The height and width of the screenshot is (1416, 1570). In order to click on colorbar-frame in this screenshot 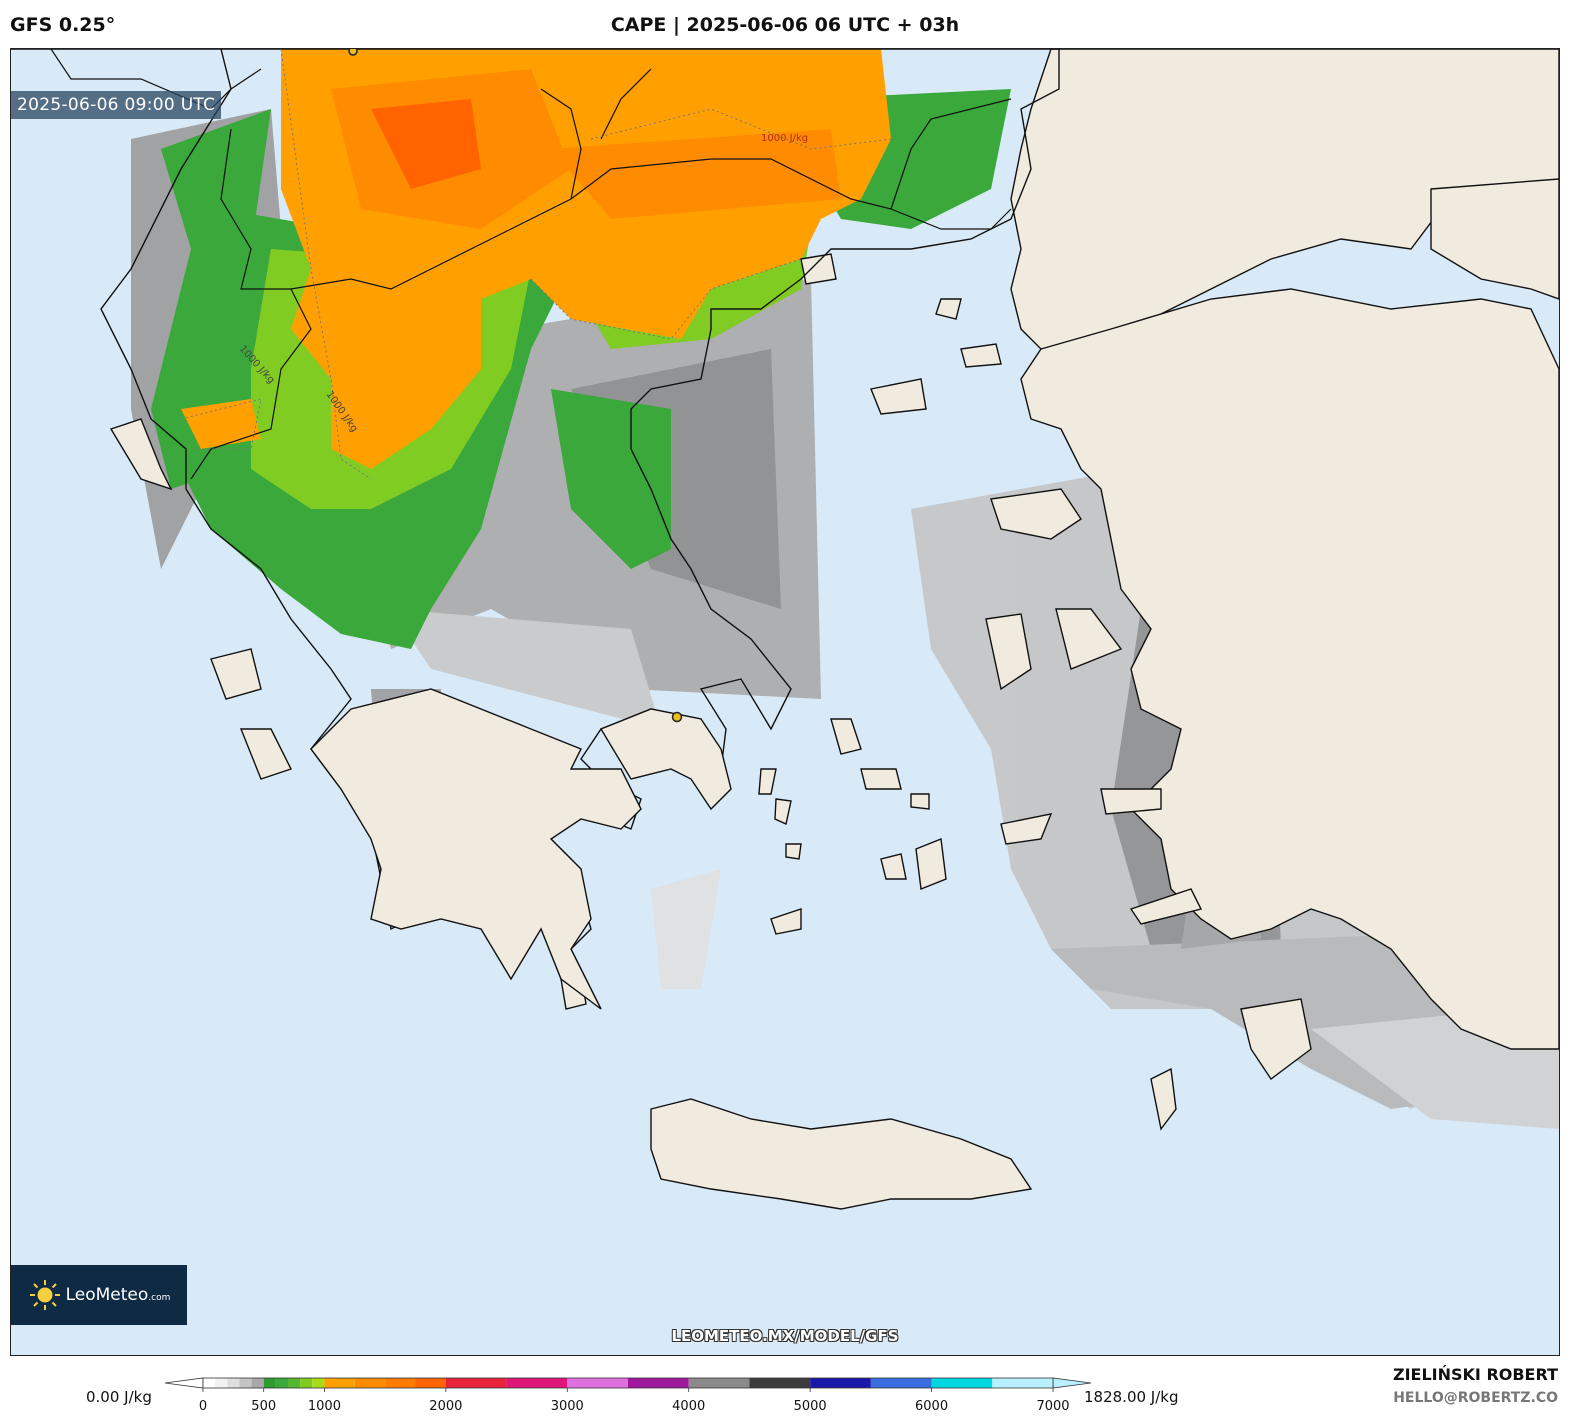, I will do `click(628, 1383)`.